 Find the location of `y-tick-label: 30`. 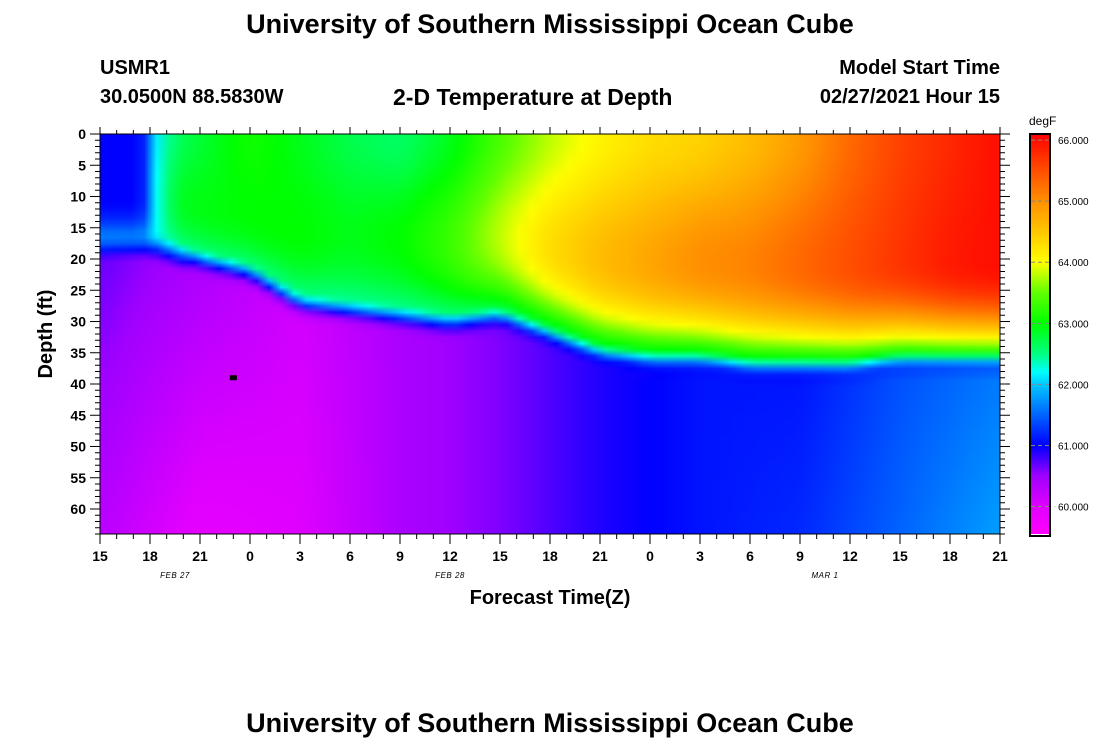

y-tick-label: 30 is located at coordinates (78, 322).